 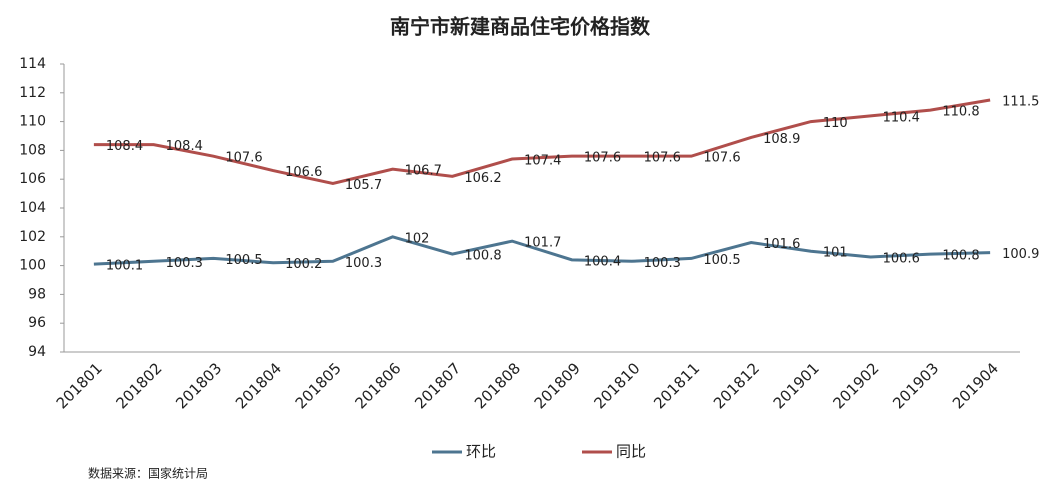 I want to click on x-tick-label: 201804, so click(x=258, y=385).